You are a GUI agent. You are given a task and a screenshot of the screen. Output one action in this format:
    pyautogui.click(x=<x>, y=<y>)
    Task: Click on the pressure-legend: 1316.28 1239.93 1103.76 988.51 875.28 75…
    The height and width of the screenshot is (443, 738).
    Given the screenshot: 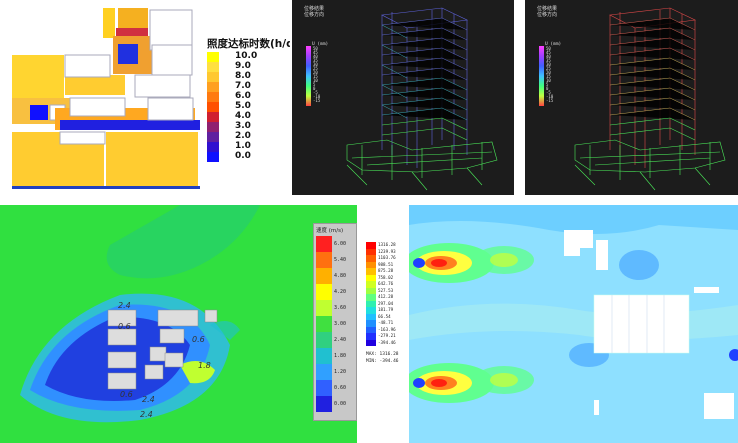 What is the action you would take?
    pyautogui.click(x=384, y=310)
    